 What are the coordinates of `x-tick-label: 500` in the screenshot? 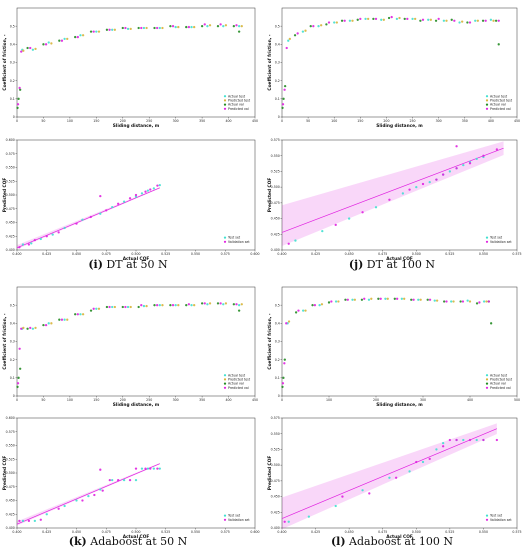 It's located at (517, 400).